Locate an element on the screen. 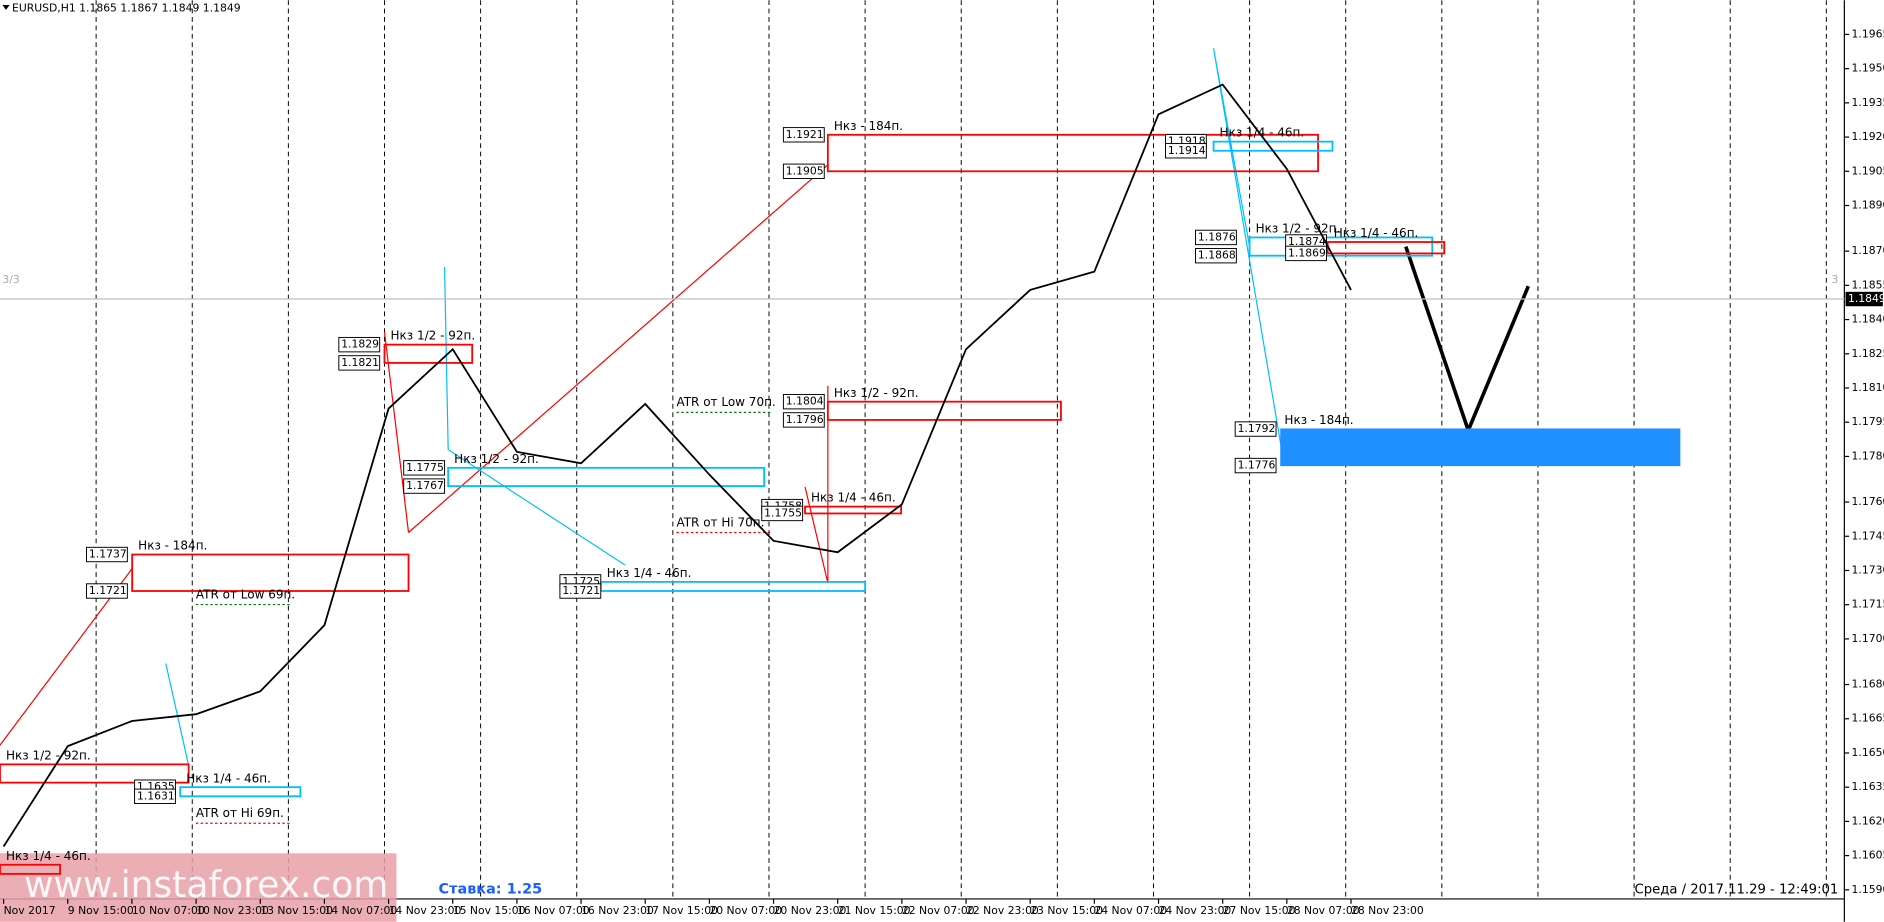 The height and width of the screenshot is (922, 1884). current-price-box is located at coordinates (1864, 299).